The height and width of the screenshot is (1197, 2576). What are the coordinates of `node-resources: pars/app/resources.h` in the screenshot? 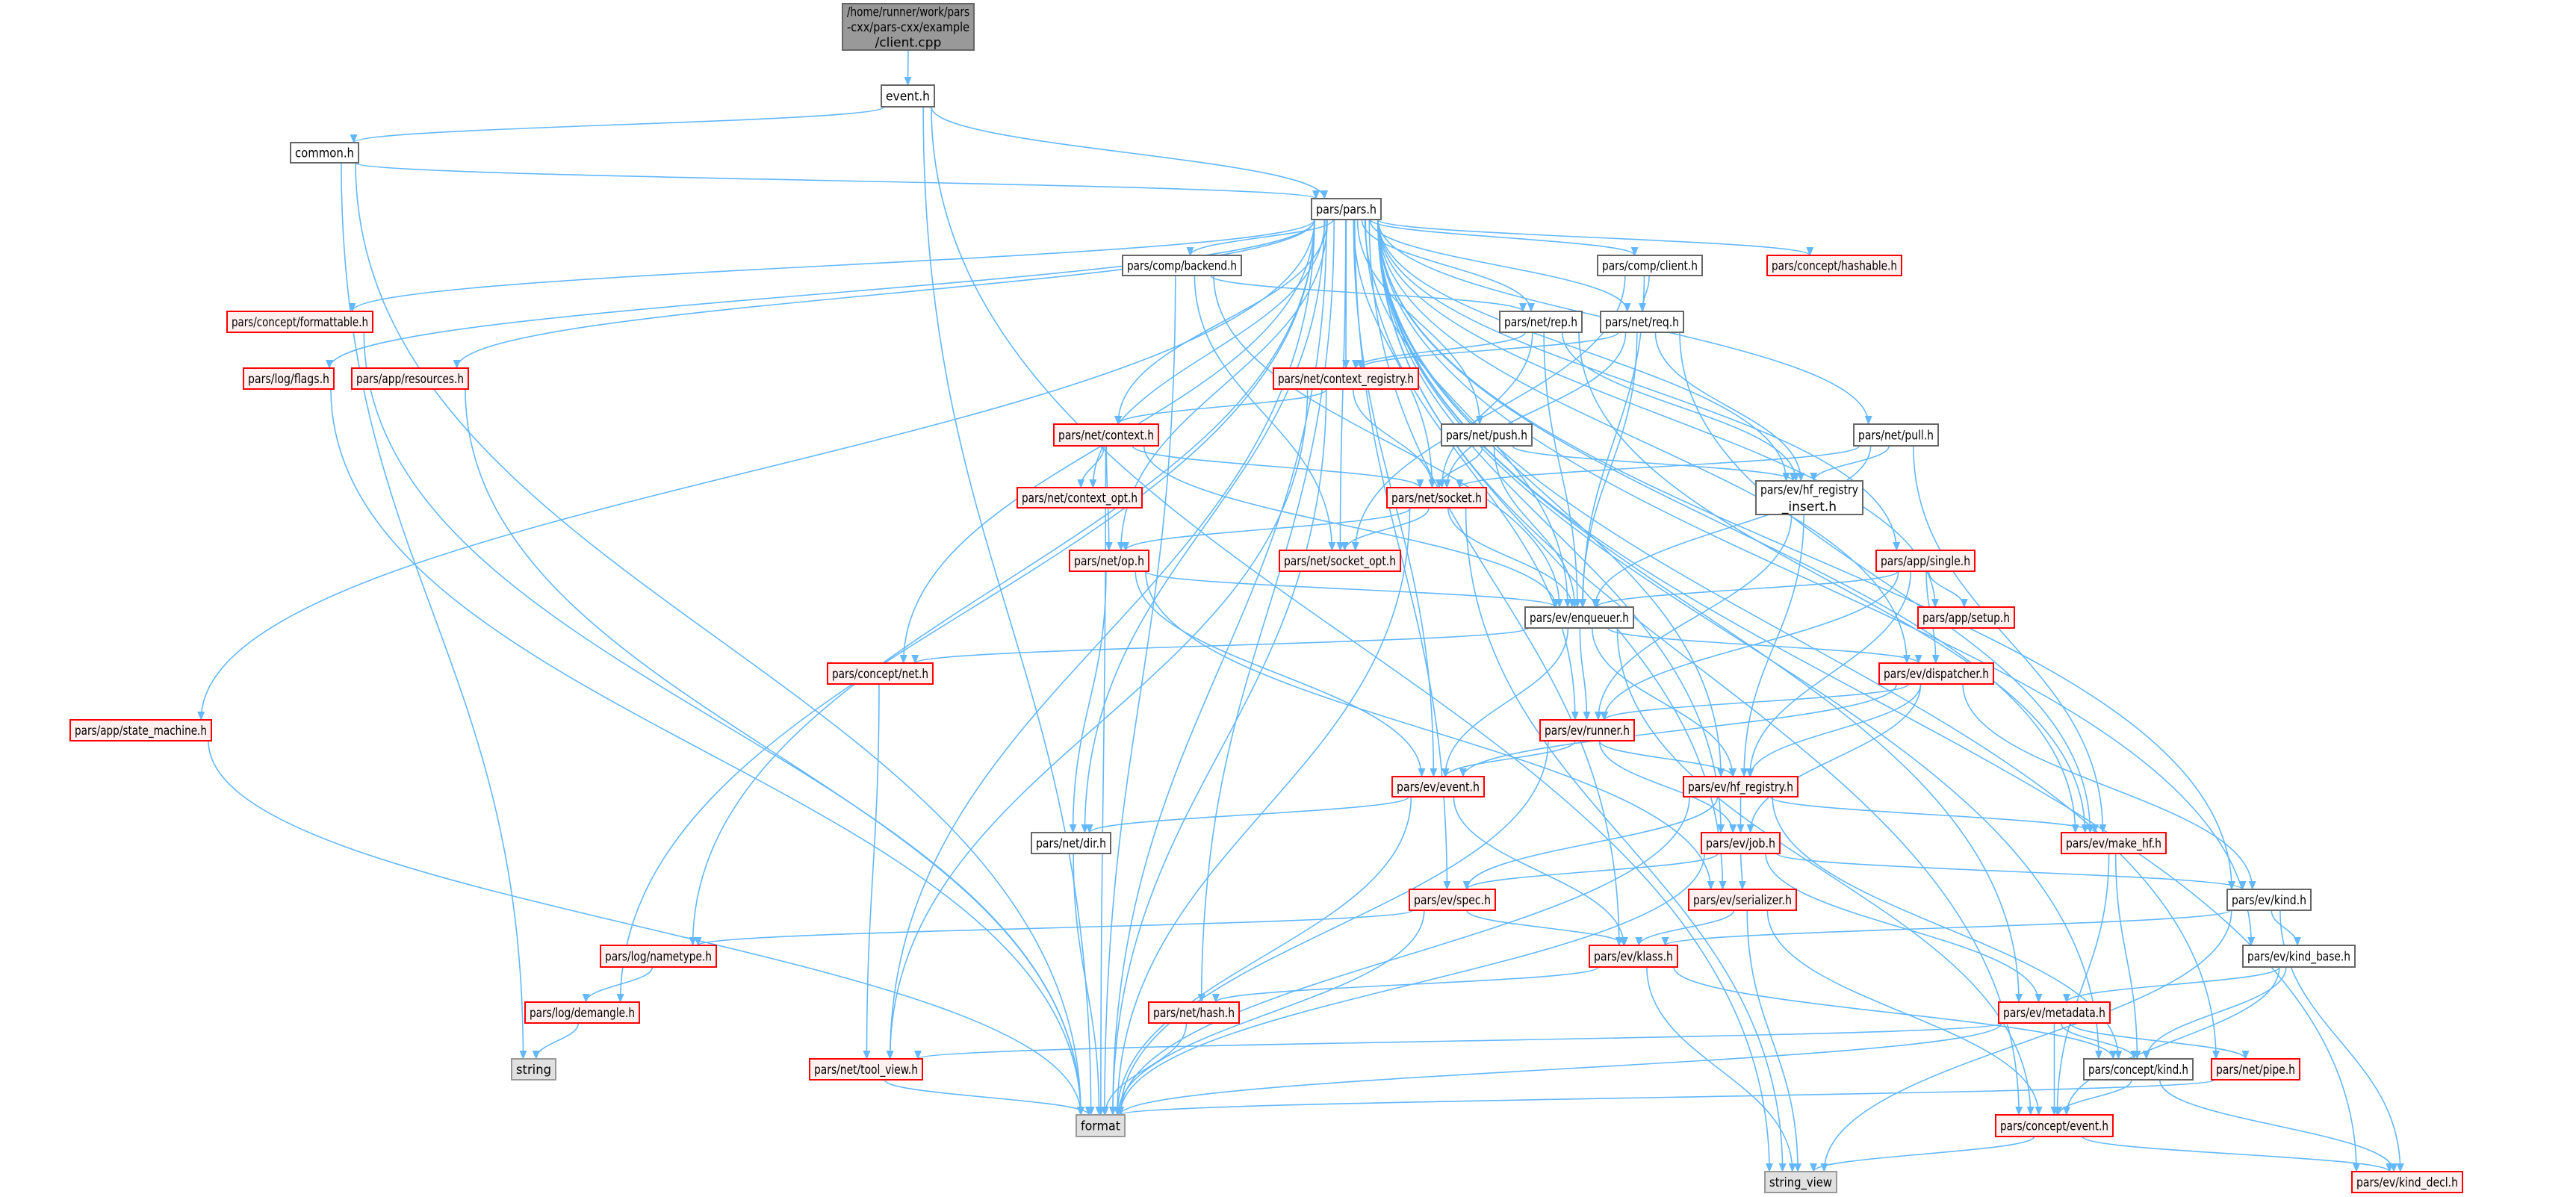 It's located at (410, 378).